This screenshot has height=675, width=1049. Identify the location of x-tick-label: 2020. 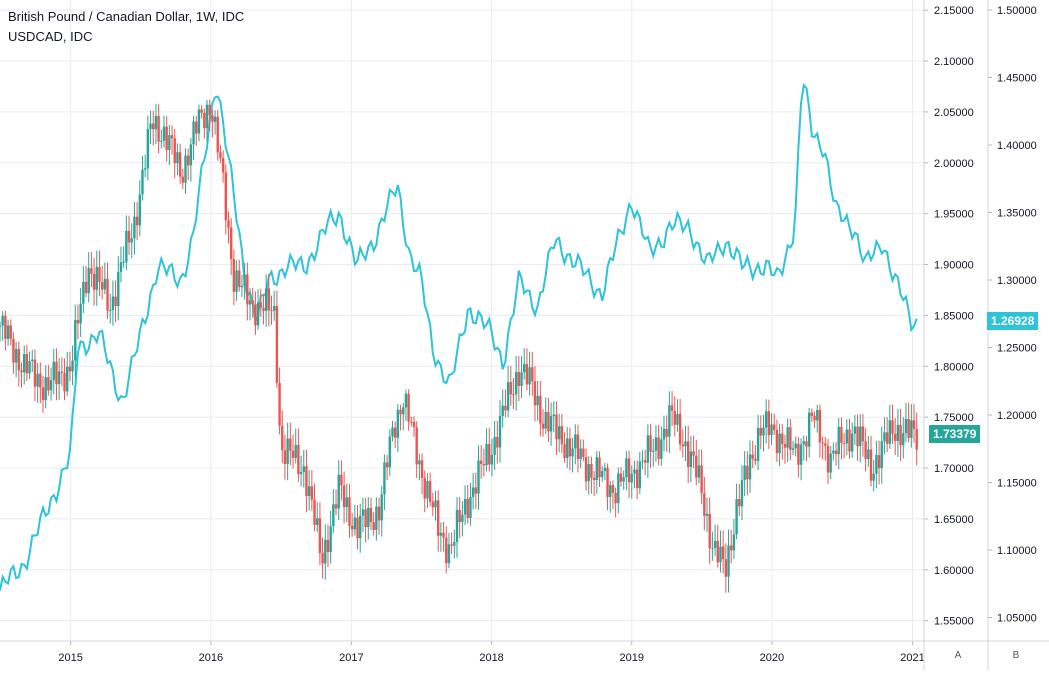
(772, 658).